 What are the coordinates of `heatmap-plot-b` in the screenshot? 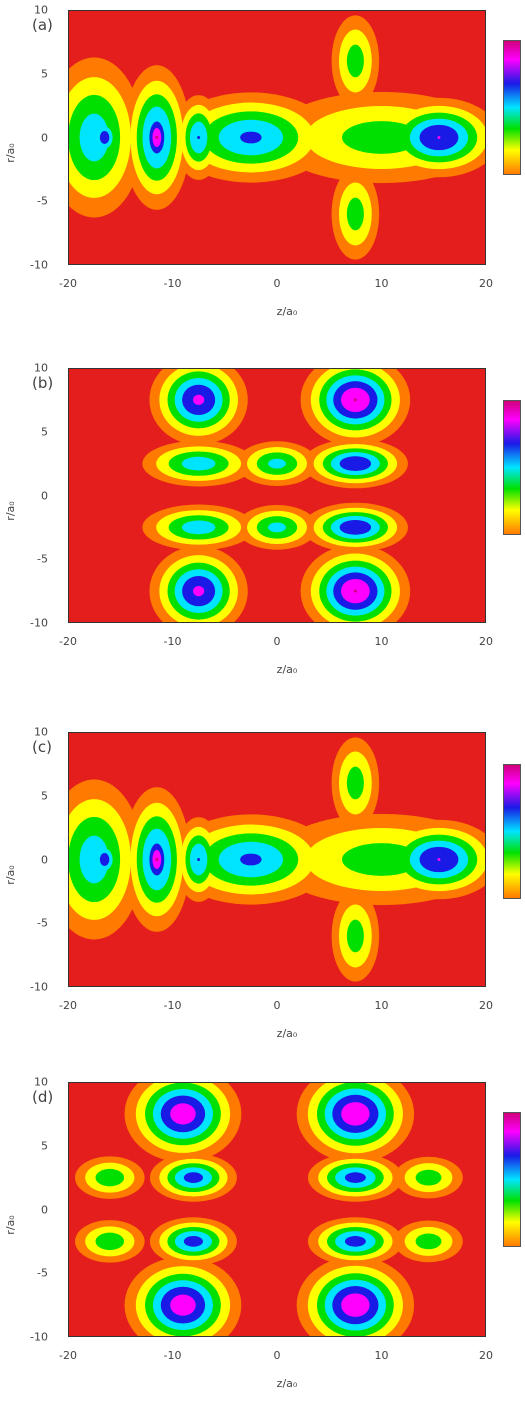 It's located at (277, 495).